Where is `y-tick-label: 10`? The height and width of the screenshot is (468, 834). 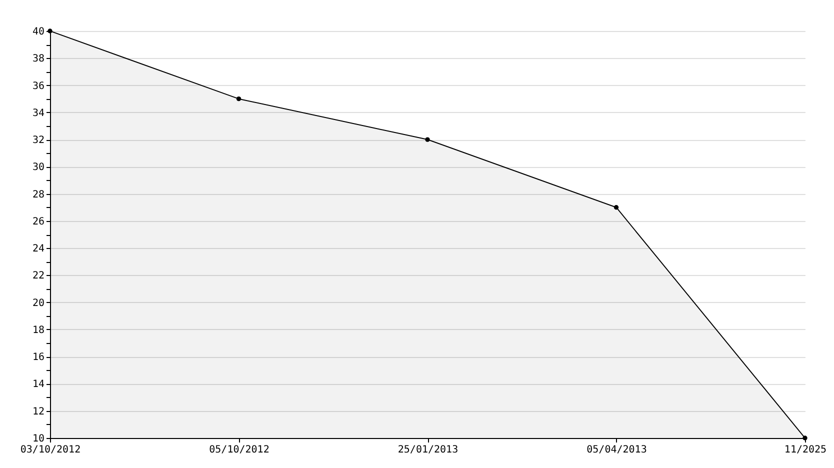 y-tick-label: 10 is located at coordinates (38, 439).